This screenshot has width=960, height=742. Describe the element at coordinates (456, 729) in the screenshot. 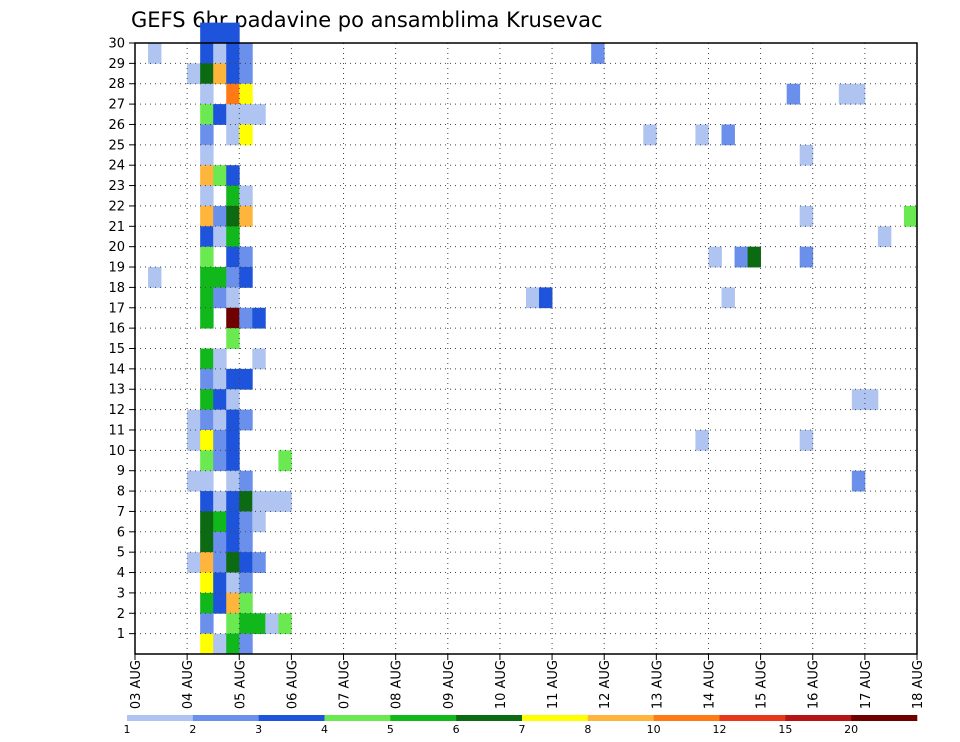

I see `legend-label: 6` at that location.